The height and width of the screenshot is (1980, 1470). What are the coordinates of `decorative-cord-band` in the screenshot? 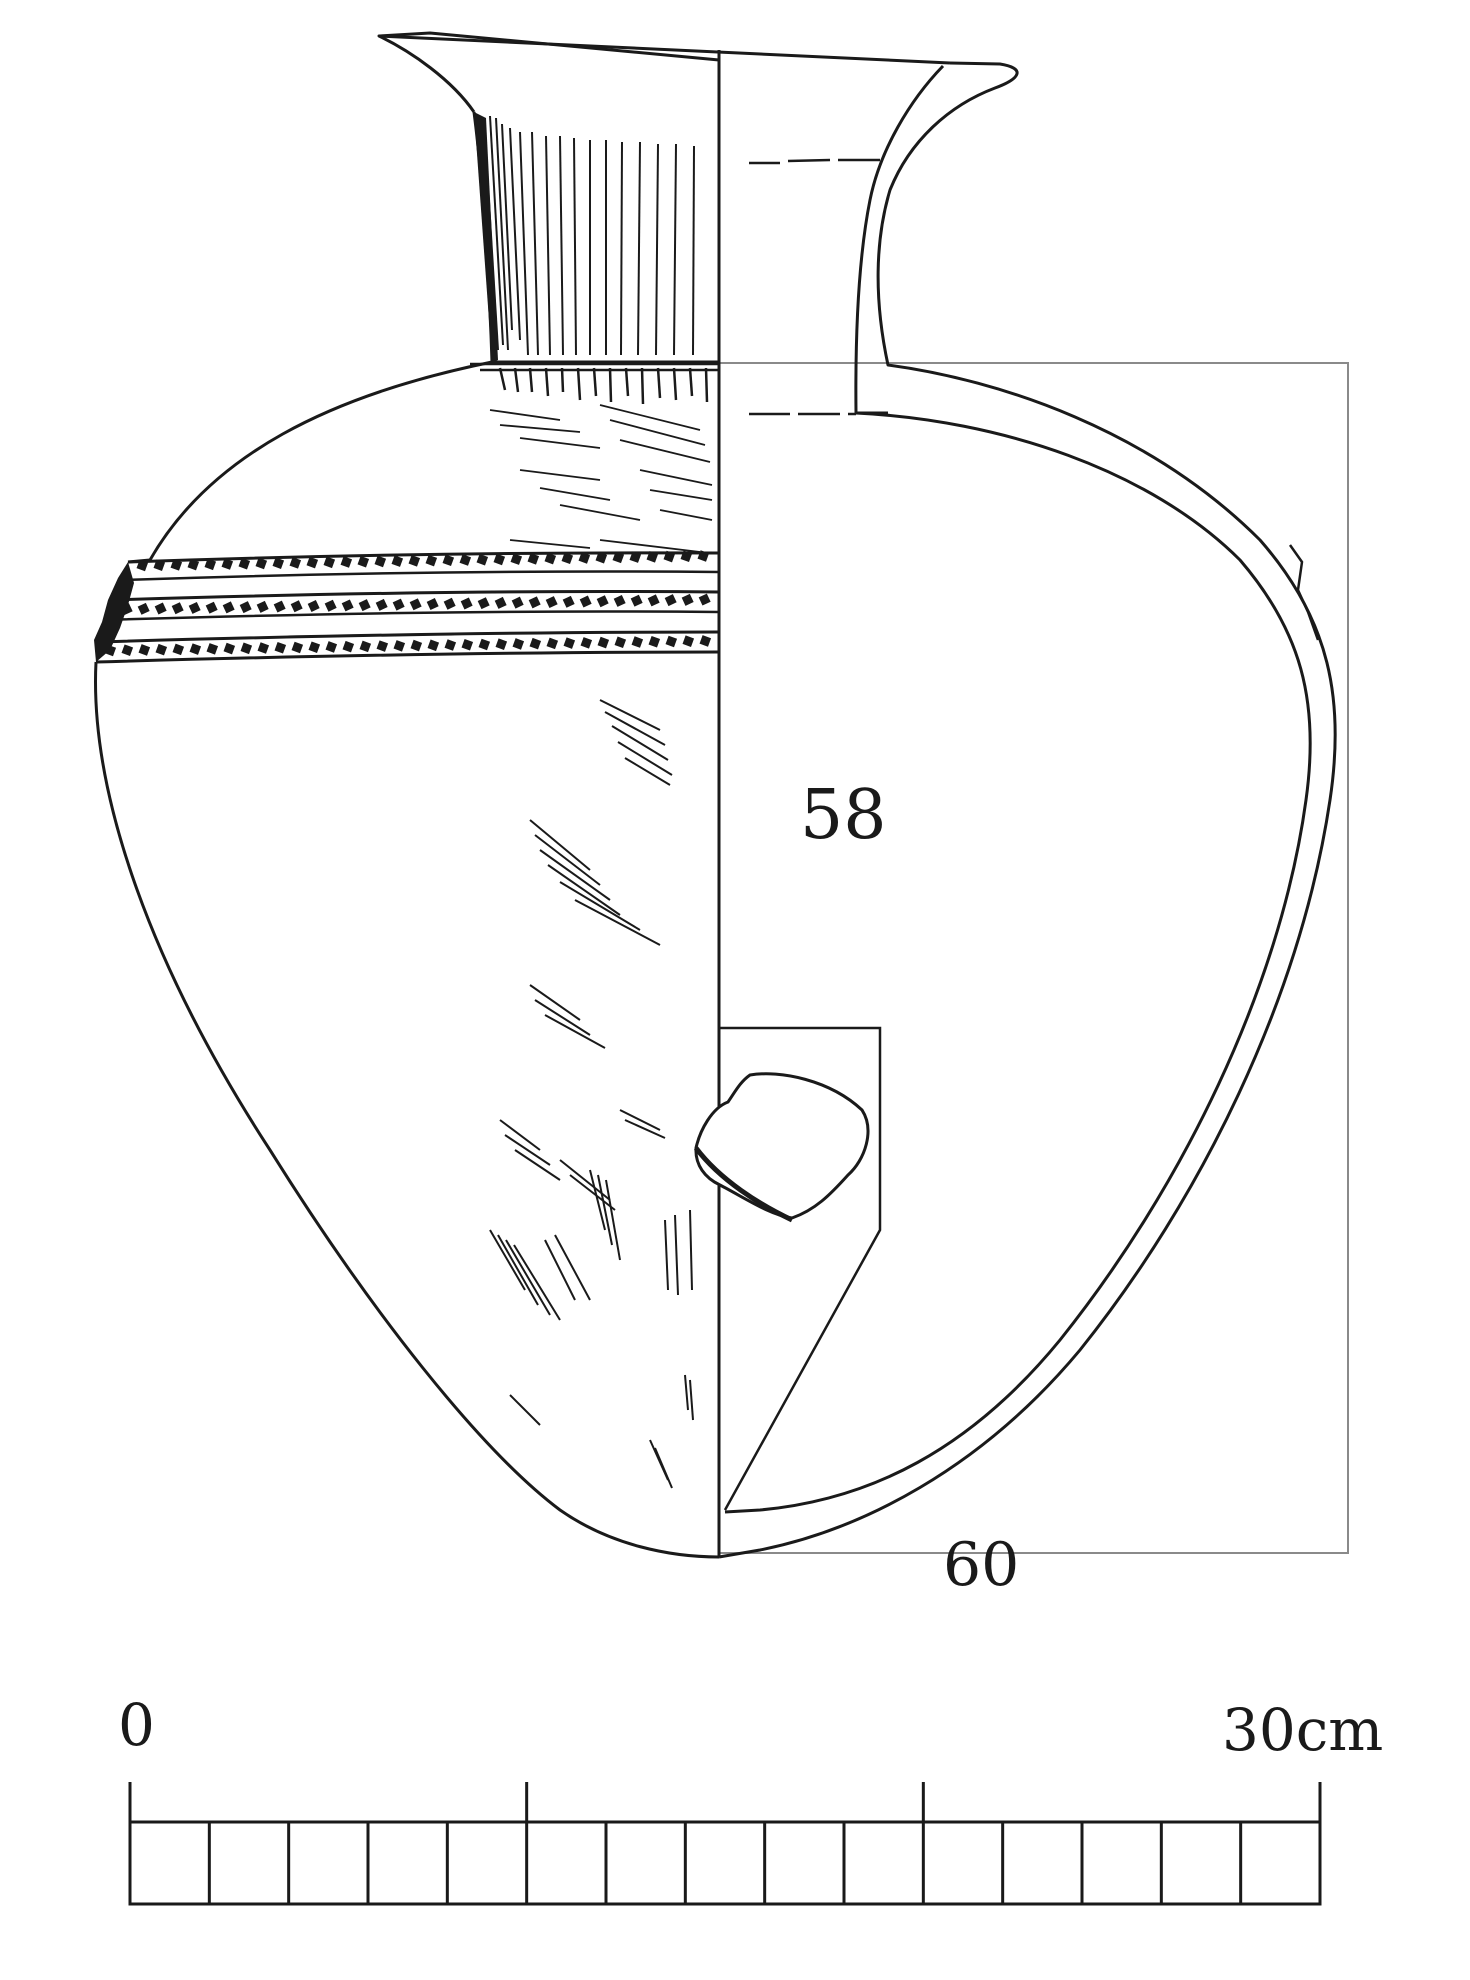 It's located at (407, 607).